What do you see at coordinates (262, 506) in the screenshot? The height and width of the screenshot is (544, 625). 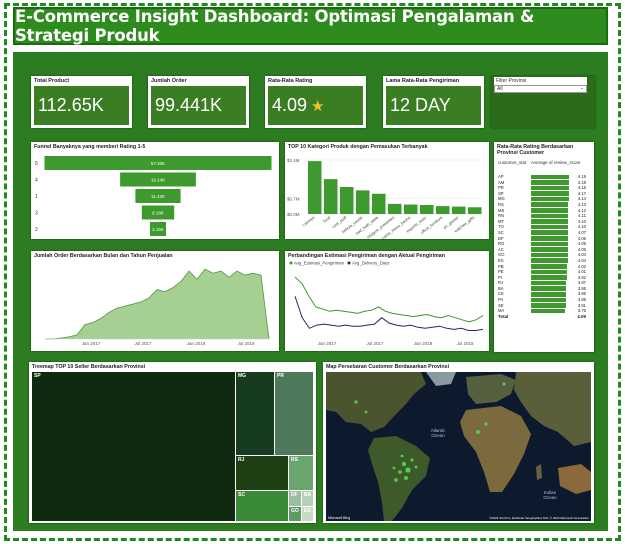 I see `treemap-cell-sc: SC` at bounding box center [262, 506].